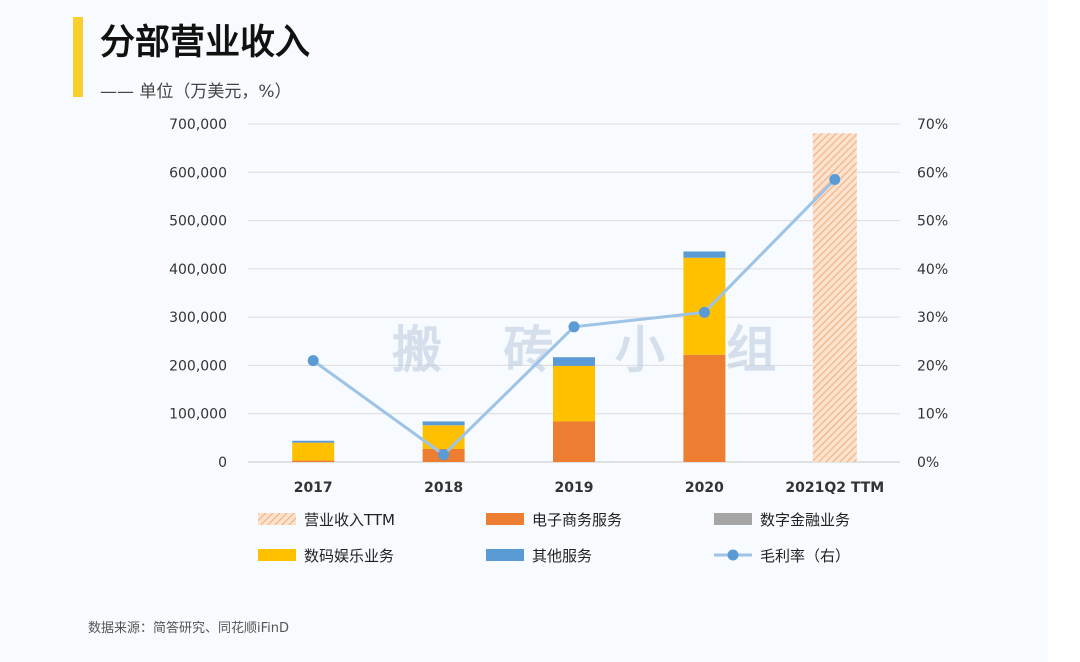 This screenshot has height=662, width=1080. What do you see at coordinates (834, 488) in the screenshot?
I see `x-tick-label: 2021Q2 TTM` at bounding box center [834, 488].